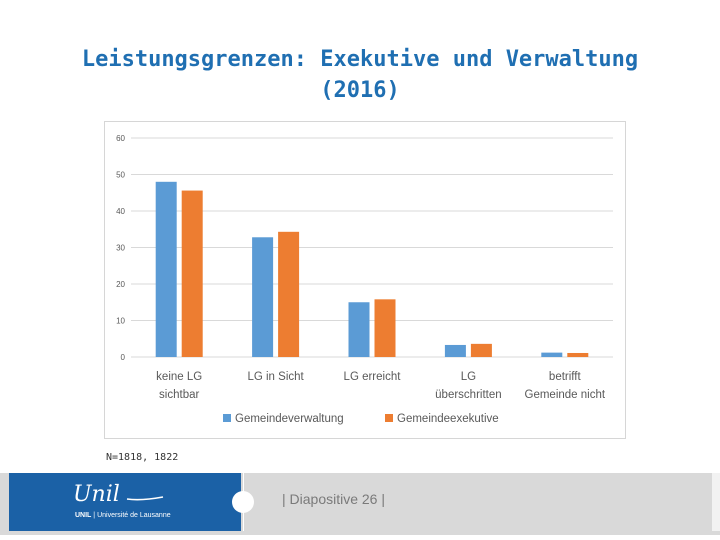 Image resolution: width=720 pixels, height=540 pixels. What do you see at coordinates (716, 502) in the screenshot?
I see `footer-right-block` at bounding box center [716, 502].